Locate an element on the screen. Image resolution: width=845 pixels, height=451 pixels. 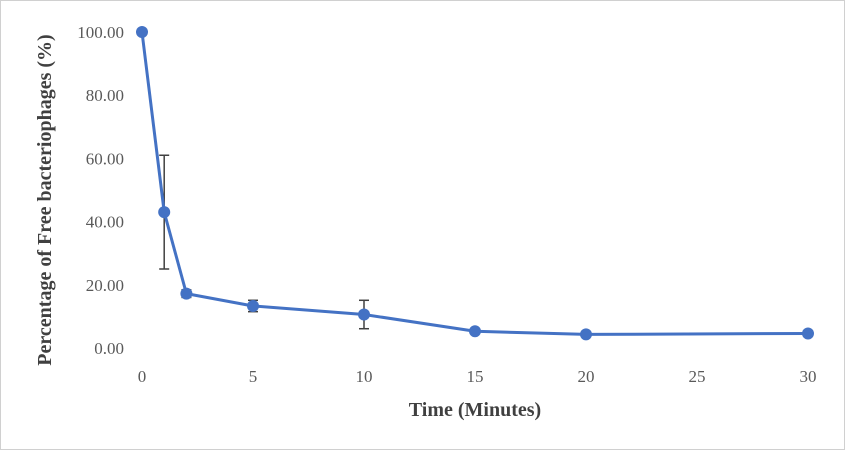
x-tick-label: 25 is located at coordinates (697, 376).